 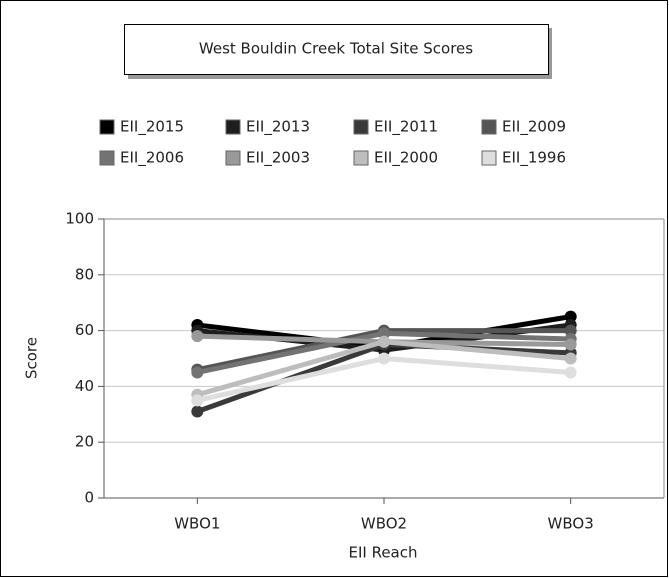 What do you see at coordinates (197, 524) in the screenshot?
I see `x-tick-label: WBO1` at bounding box center [197, 524].